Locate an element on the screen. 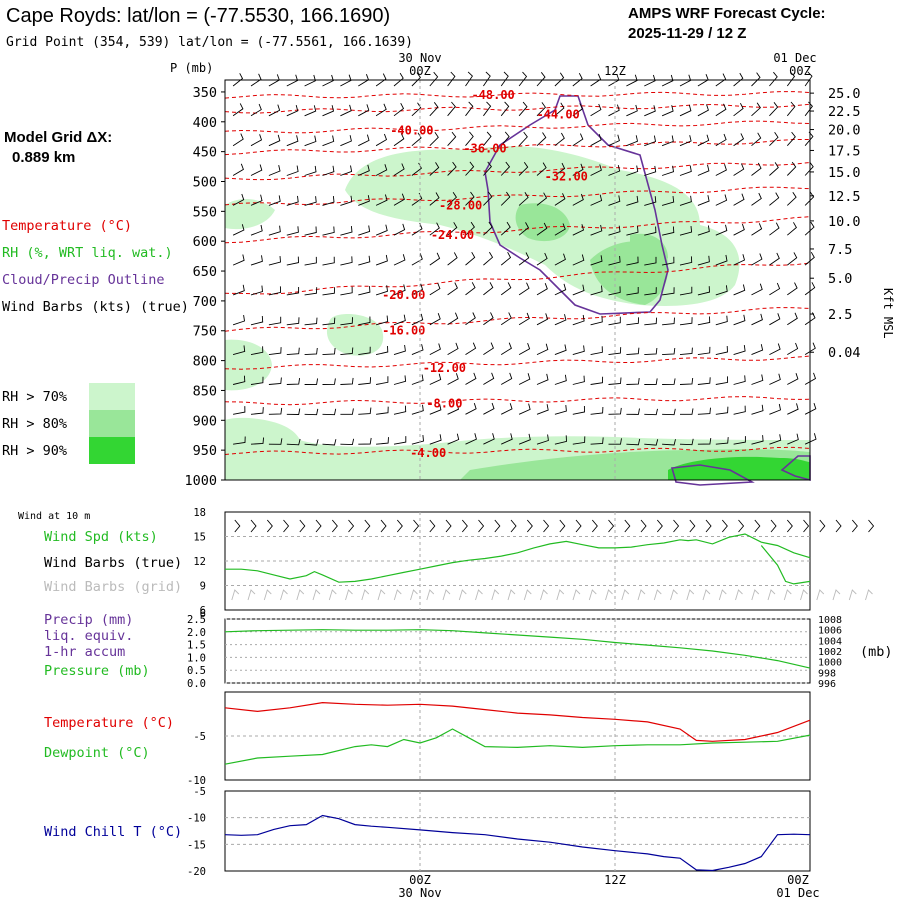  rh80-core-region is located at coordinates (649, 249).